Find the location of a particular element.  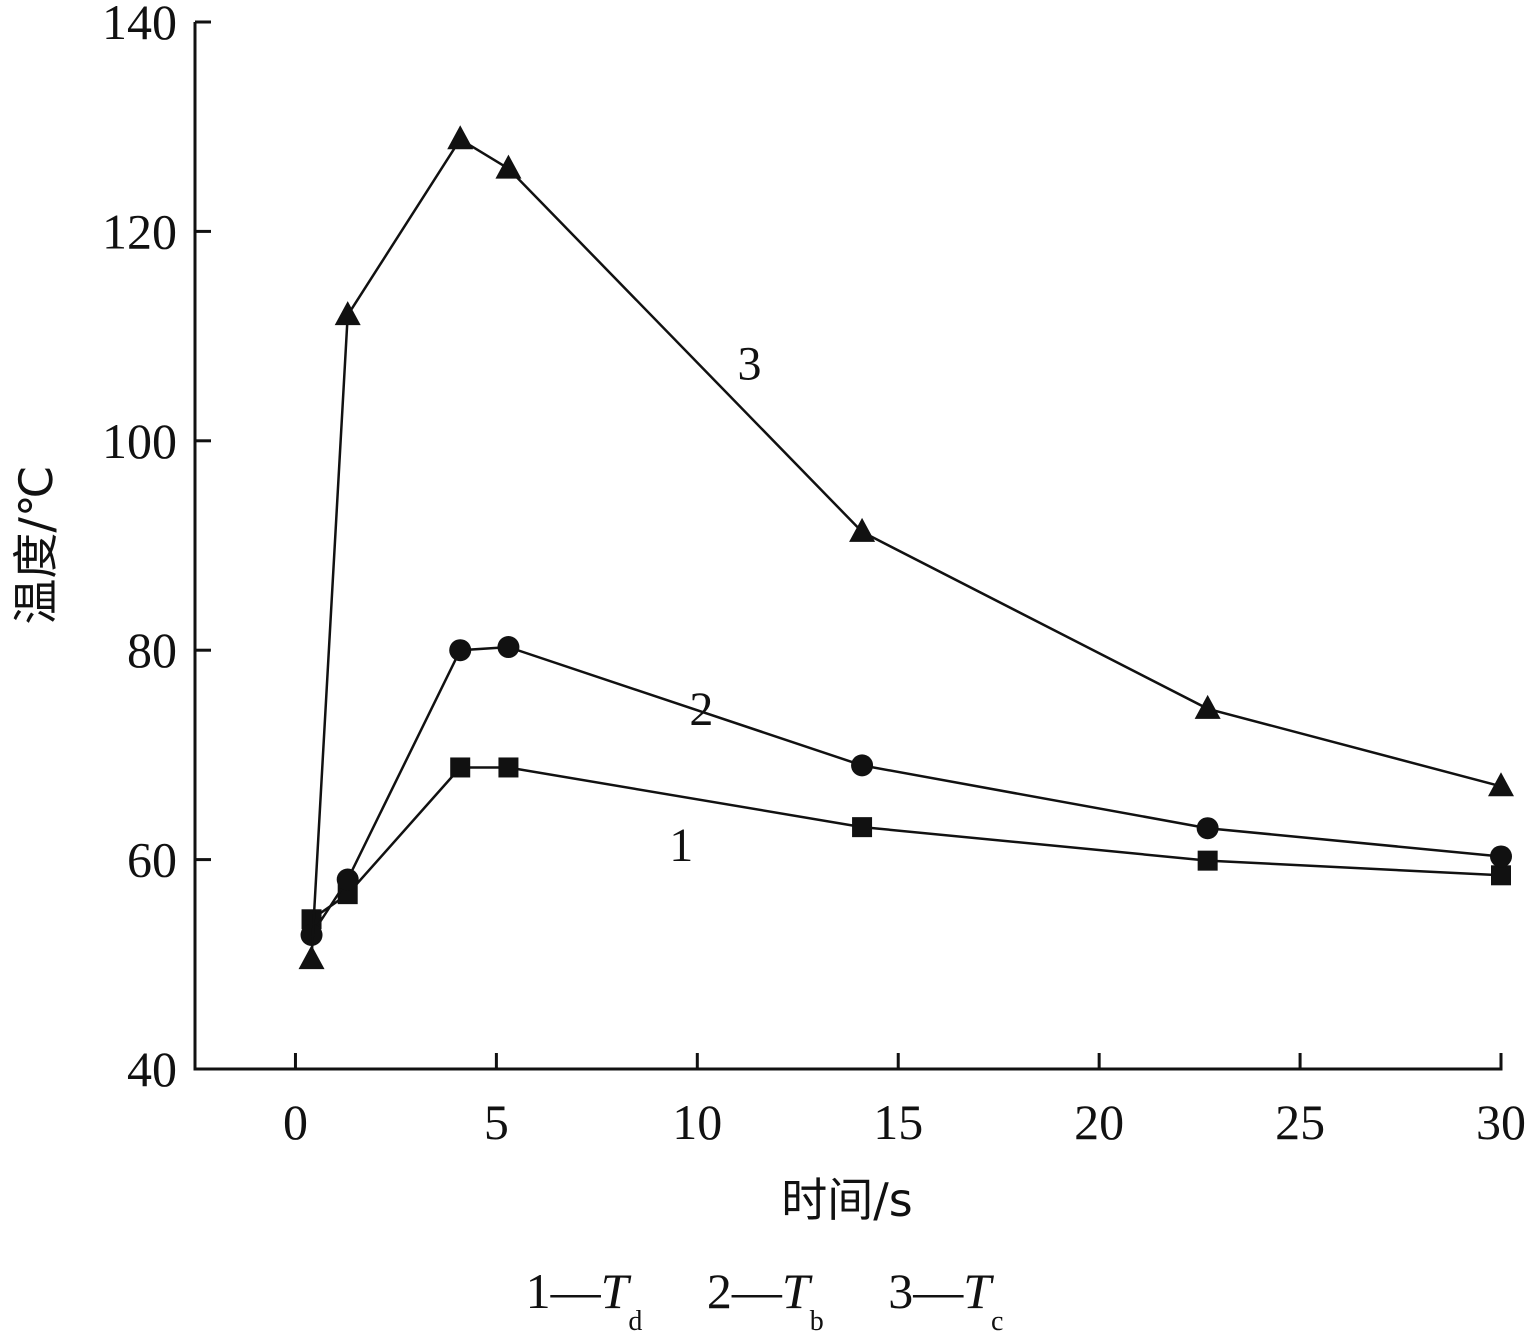

x-tick-label: 25 is located at coordinates (1300, 1122).